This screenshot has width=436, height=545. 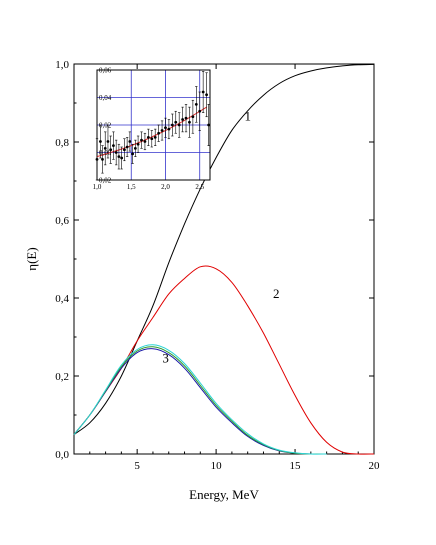 I want to click on curve-label-1: 1, so click(x=248, y=116).